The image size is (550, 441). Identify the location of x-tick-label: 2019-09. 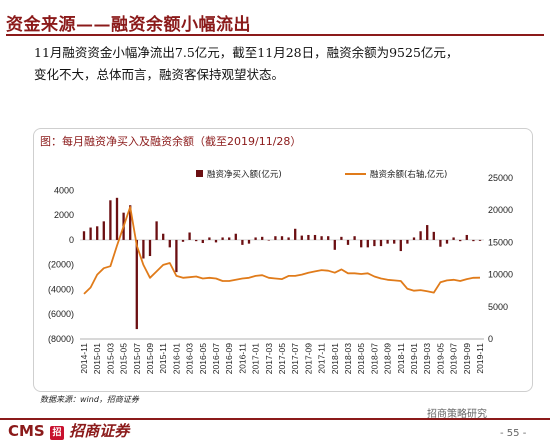
(467, 358).